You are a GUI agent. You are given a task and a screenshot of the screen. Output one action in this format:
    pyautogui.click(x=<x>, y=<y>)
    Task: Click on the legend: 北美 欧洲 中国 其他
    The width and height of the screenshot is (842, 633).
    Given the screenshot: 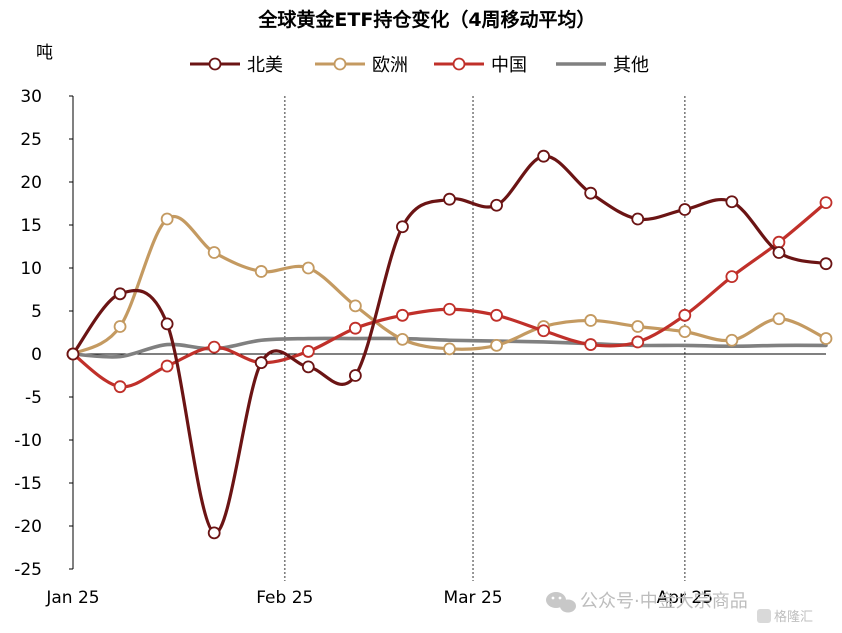 What is the action you would take?
    pyautogui.click(x=419, y=65)
    